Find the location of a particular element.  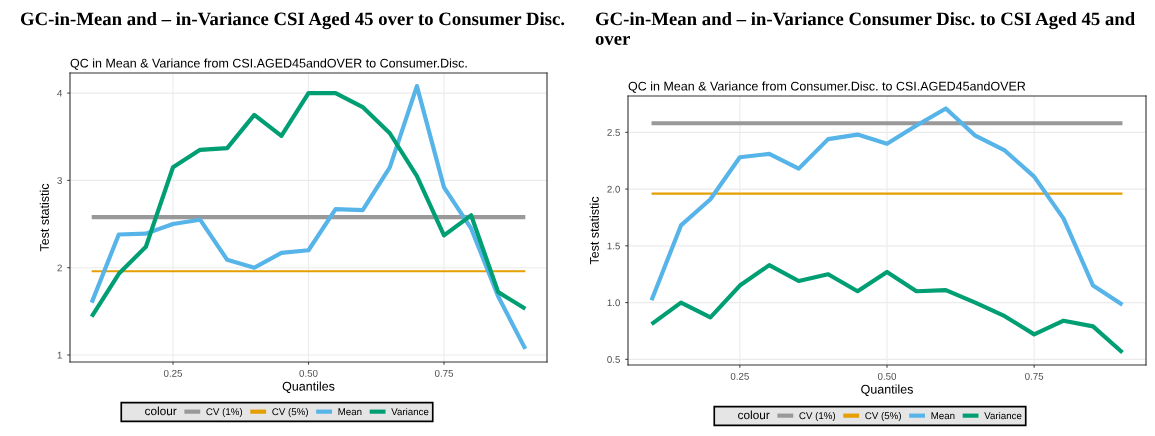

y-tick-label: 1.0 is located at coordinates (613, 303).